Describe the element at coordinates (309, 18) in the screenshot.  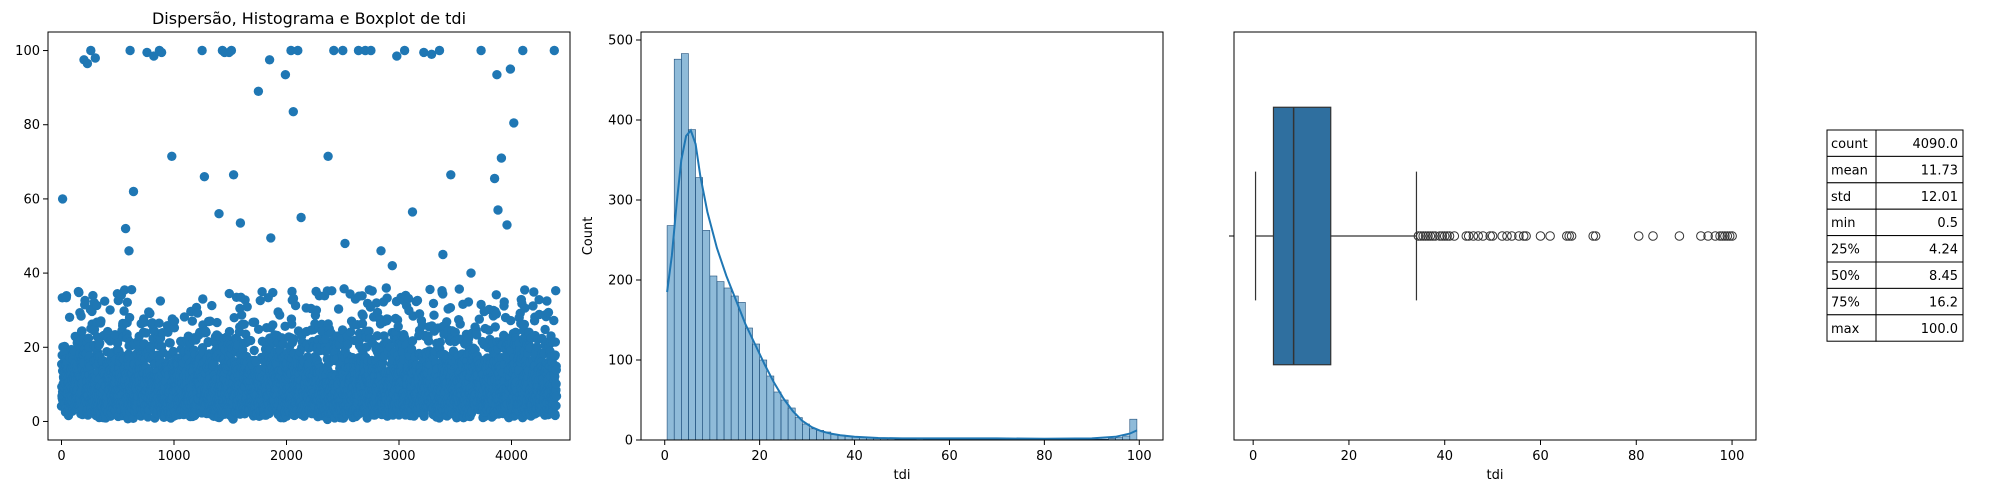
I see `scatter-title: Dispersão, Histograma e Boxplot de tdi` at that location.